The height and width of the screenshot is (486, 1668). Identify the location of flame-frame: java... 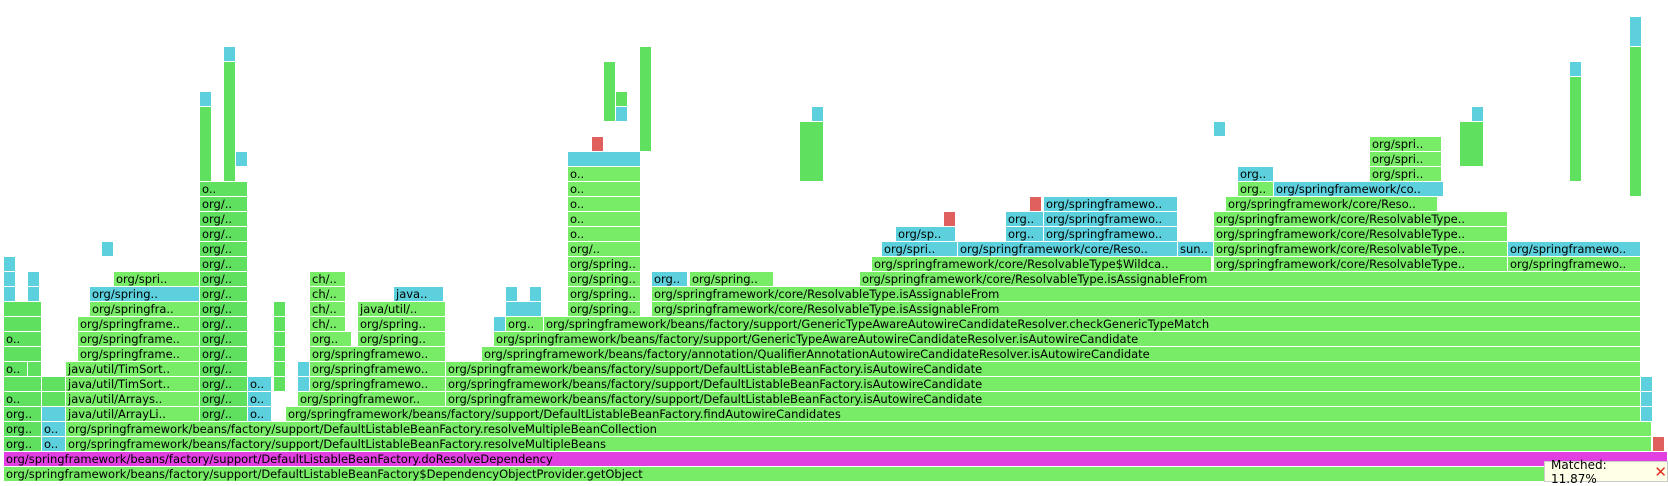
(419, 294).